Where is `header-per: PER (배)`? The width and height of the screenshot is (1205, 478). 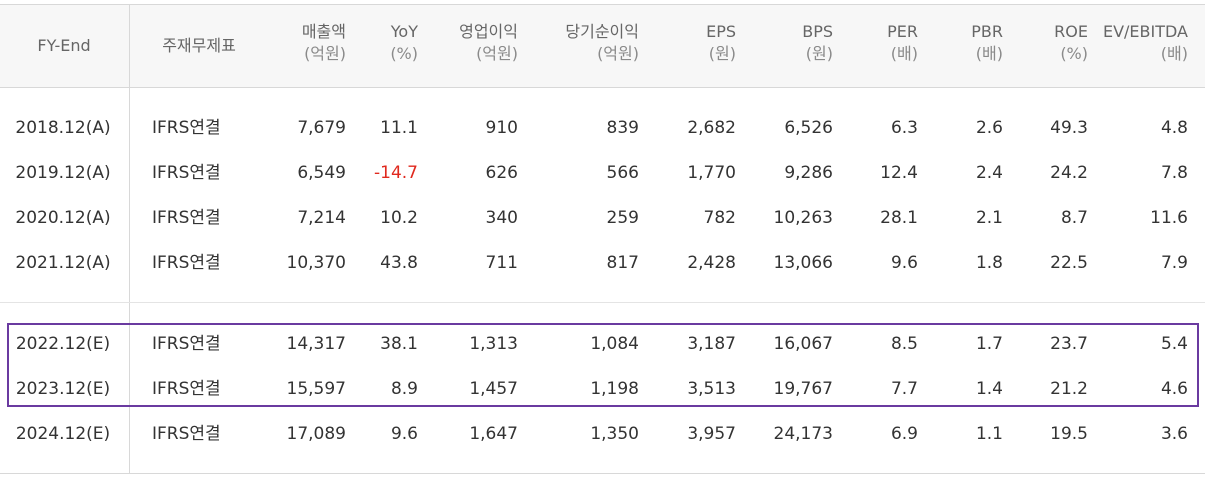 header-per: PER (배) is located at coordinates (878, 43).